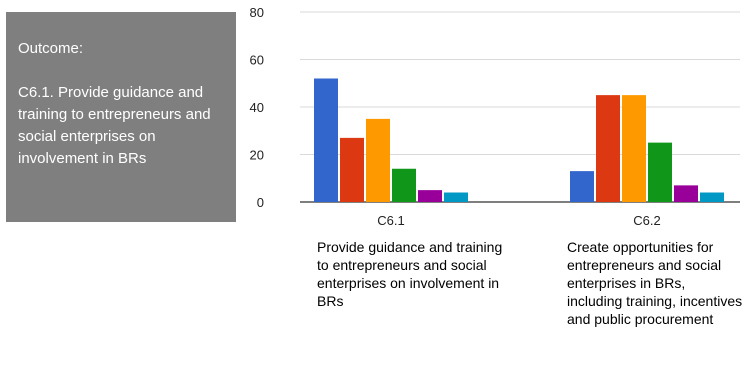  Describe the element at coordinates (257, 107) in the screenshot. I see `y-tick-label: 40` at that location.